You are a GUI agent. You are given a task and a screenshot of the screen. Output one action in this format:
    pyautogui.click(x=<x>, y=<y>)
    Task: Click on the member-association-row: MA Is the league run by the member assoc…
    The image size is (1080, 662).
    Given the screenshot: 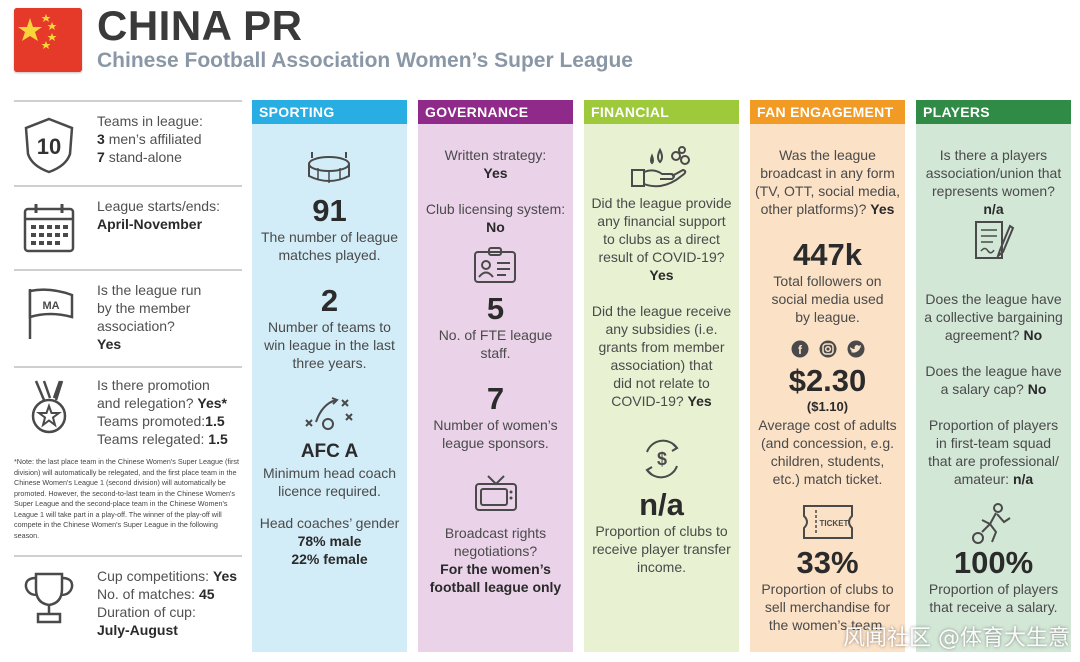 What is the action you would take?
    pyautogui.click(x=128, y=317)
    